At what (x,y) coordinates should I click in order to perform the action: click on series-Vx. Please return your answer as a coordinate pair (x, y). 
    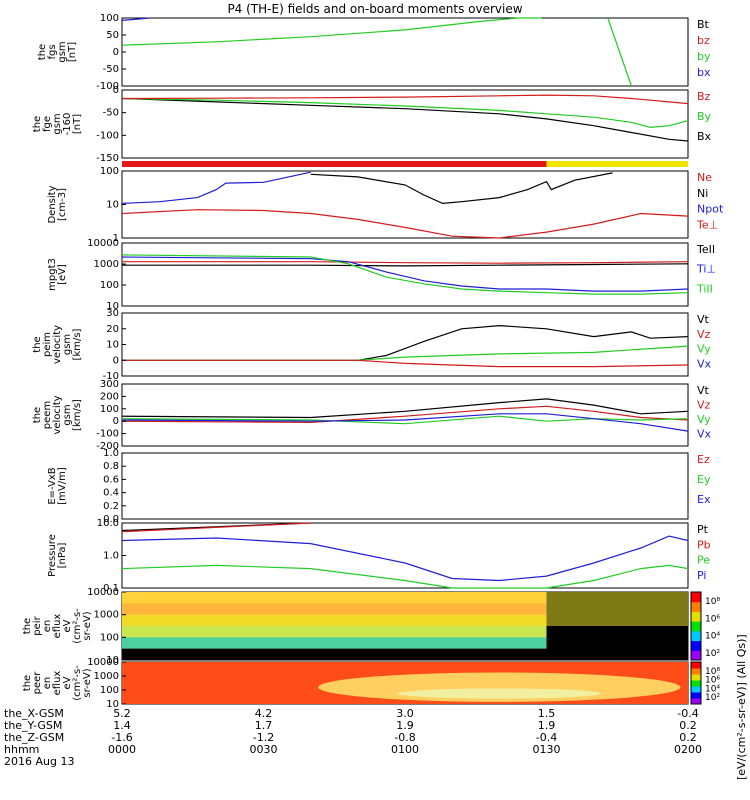
    Looking at the image, I should click on (405, 422).